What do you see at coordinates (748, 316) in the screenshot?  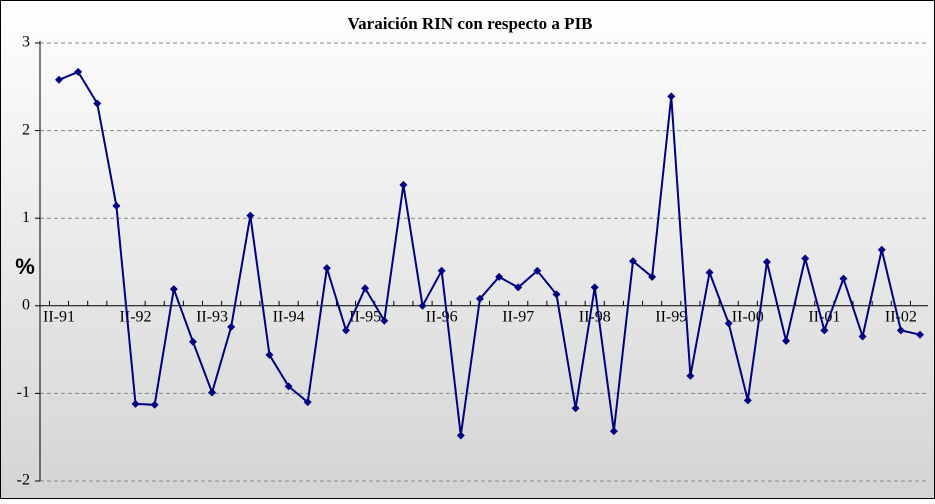 I see `x-tick-label: II-00` at bounding box center [748, 316].